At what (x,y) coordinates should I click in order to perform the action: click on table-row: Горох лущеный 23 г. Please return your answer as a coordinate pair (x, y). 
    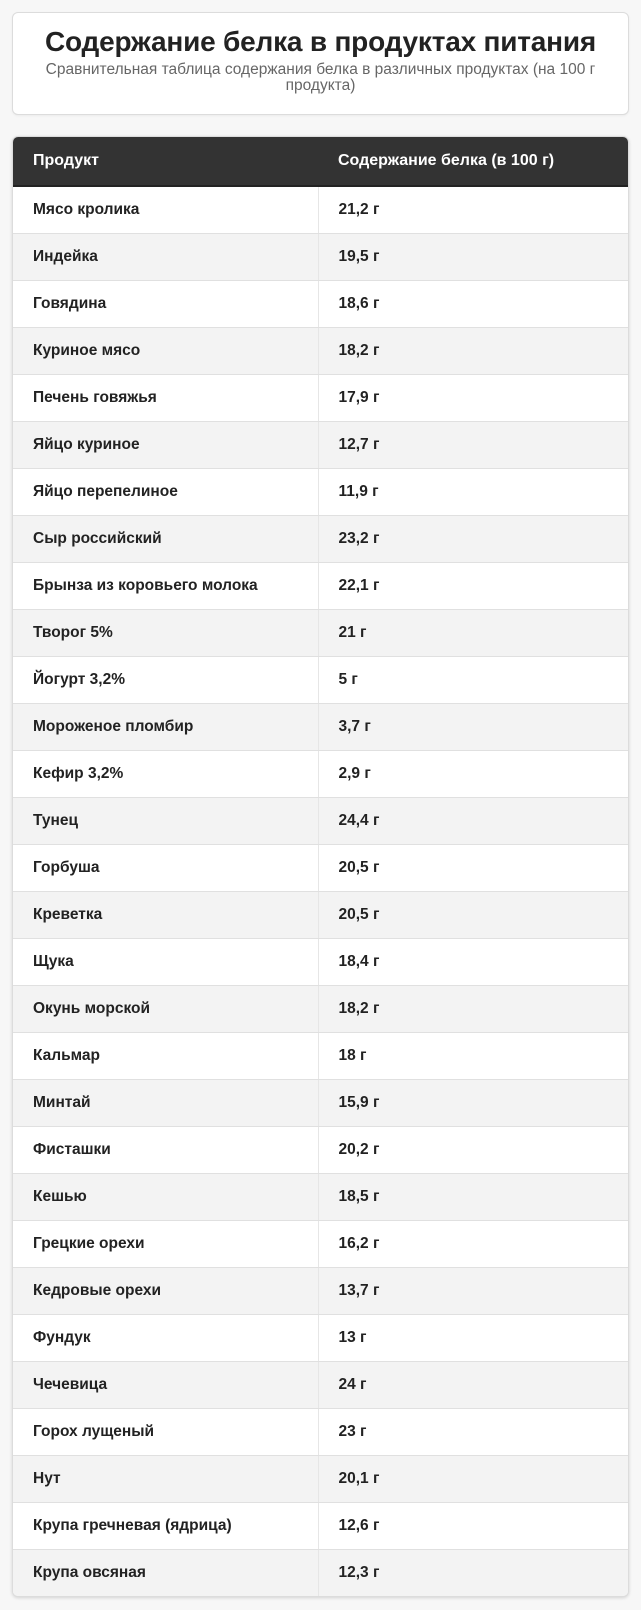
    Looking at the image, I should click on (320, 1432).